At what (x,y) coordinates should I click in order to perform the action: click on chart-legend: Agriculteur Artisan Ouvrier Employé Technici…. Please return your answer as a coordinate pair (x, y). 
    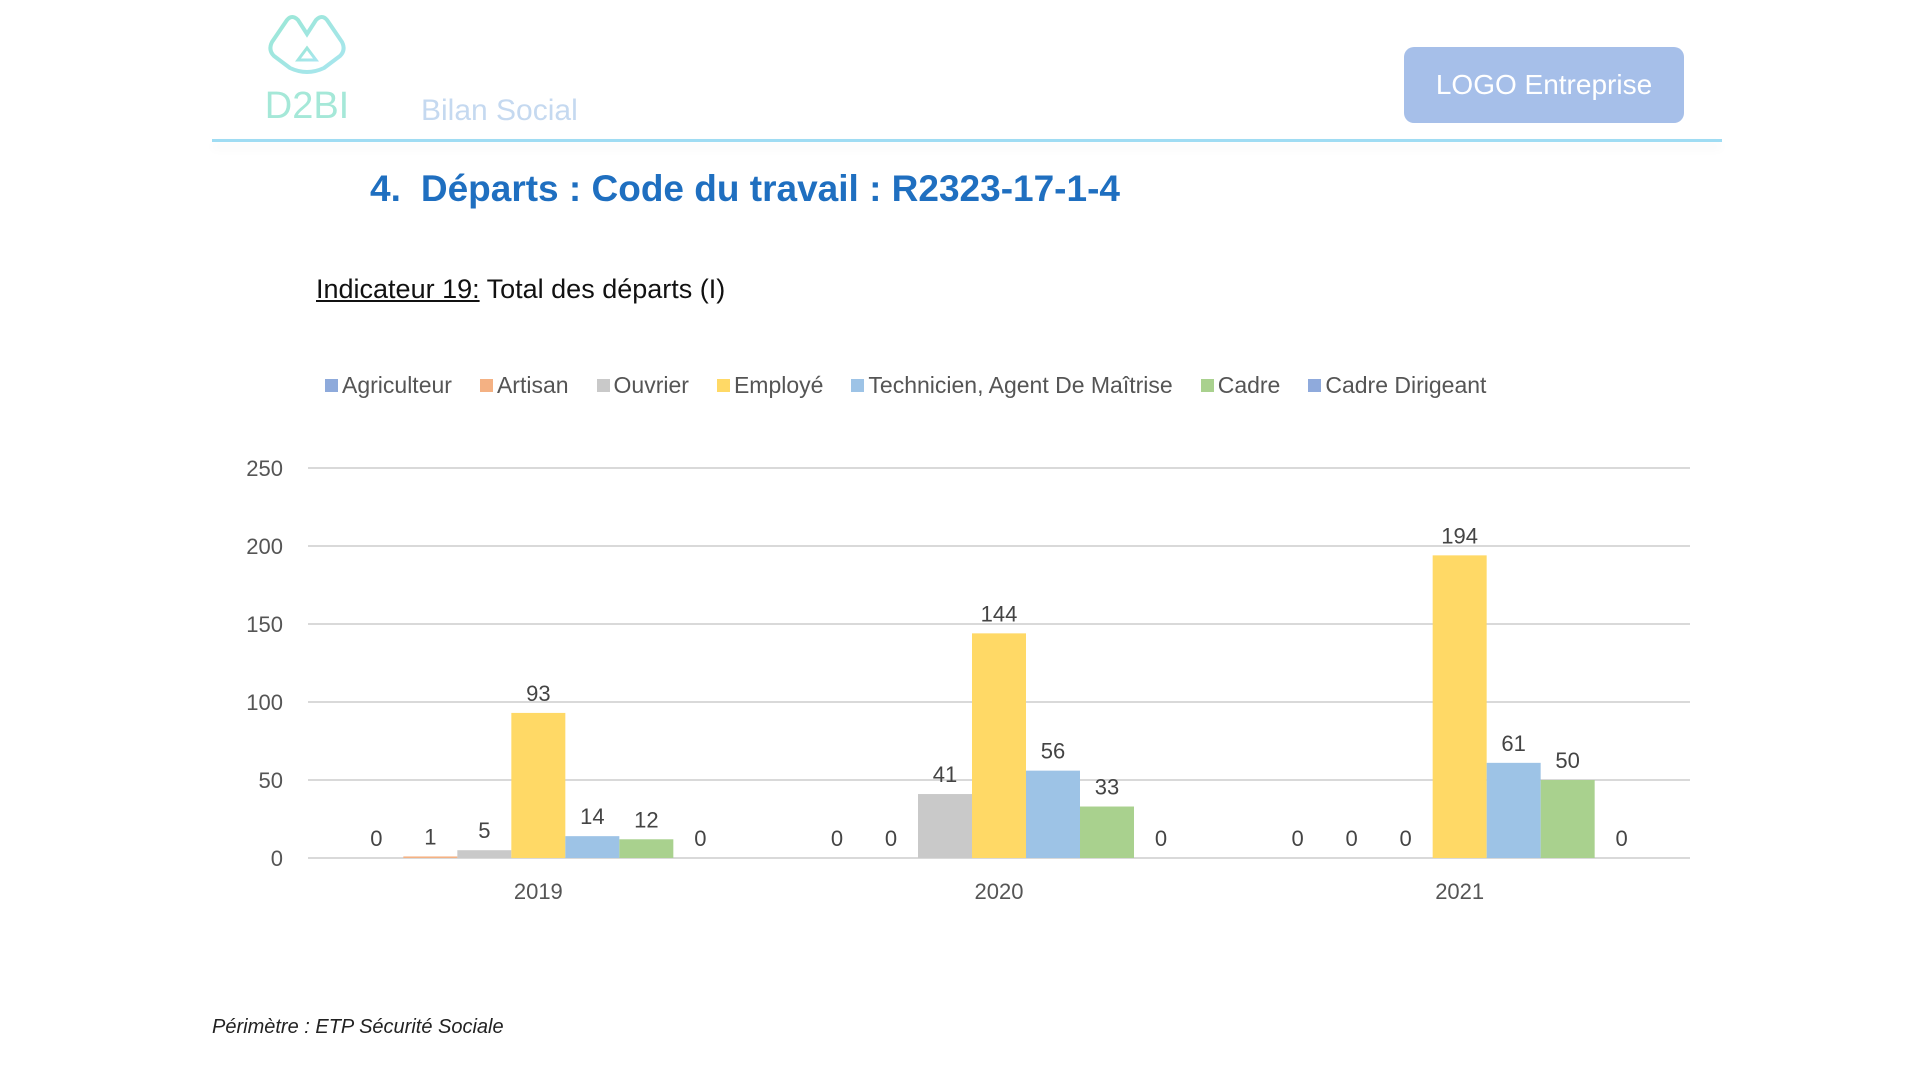
    Looking at the image, I should click on (905, 385).